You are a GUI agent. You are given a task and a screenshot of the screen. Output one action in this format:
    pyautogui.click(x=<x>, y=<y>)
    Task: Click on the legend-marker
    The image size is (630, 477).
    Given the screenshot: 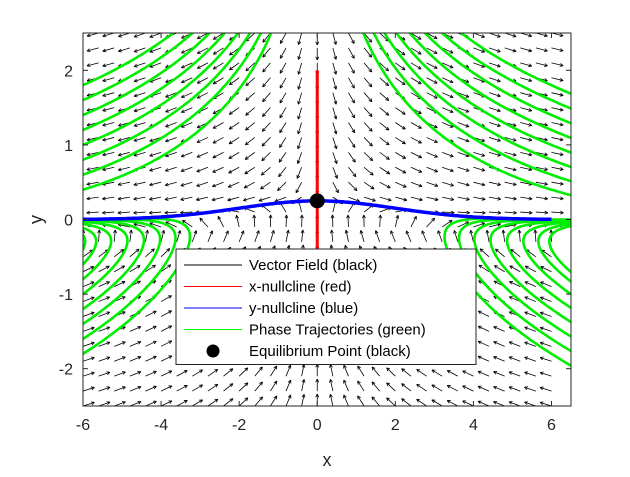 What is the action you would take?
    pyautogui.click(x=213, y=351)
    